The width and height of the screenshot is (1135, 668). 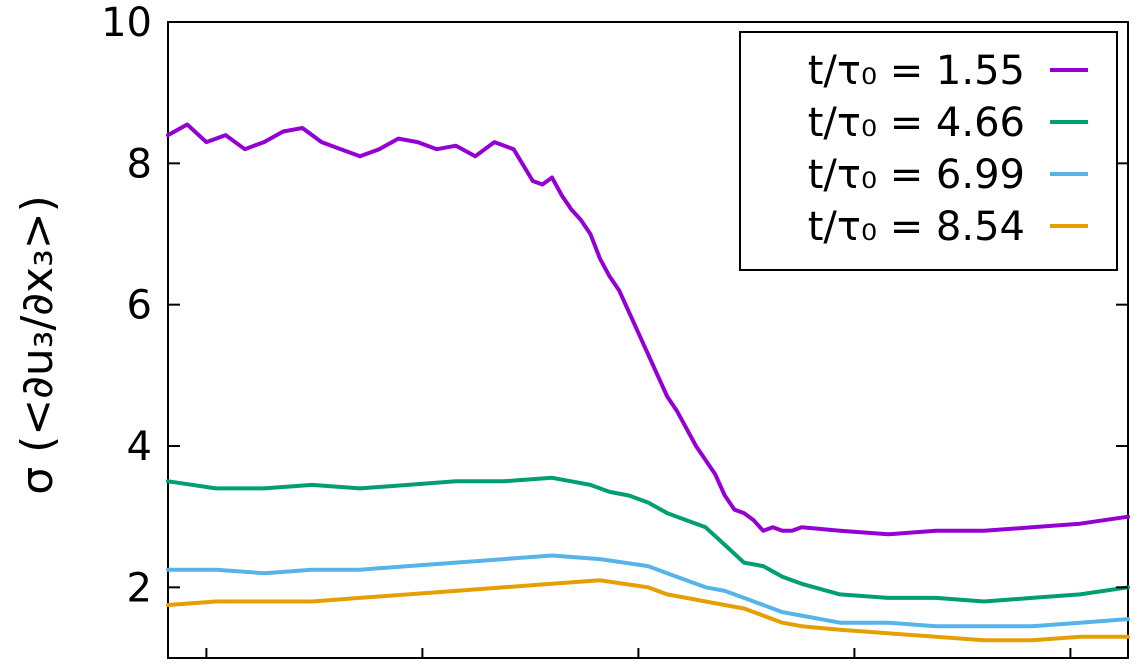 What do you see at coordinates (139, 447) in the screenshot?
I see `y-tick-label: 4` at bounding box center [139, 447].